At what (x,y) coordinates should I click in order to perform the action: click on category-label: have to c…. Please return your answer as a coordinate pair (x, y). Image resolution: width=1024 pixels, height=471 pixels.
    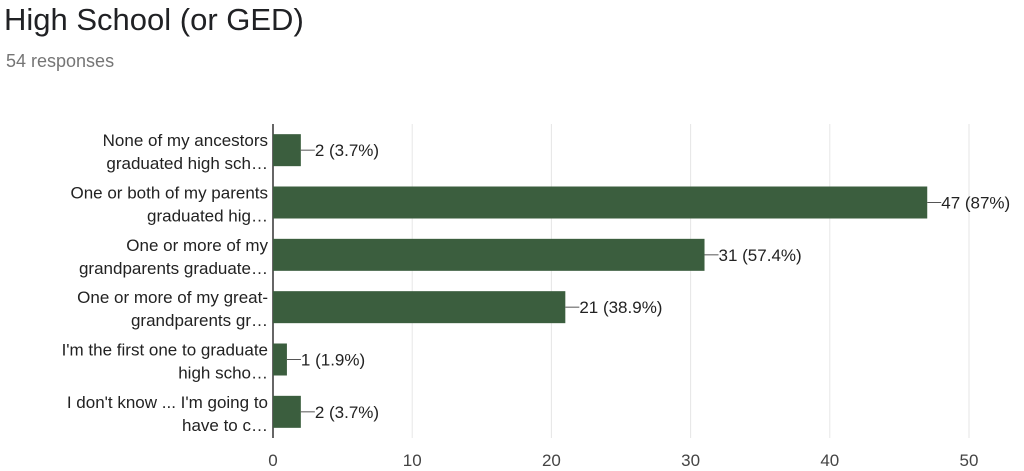
    Looking at the image, I should click on (225, 425).